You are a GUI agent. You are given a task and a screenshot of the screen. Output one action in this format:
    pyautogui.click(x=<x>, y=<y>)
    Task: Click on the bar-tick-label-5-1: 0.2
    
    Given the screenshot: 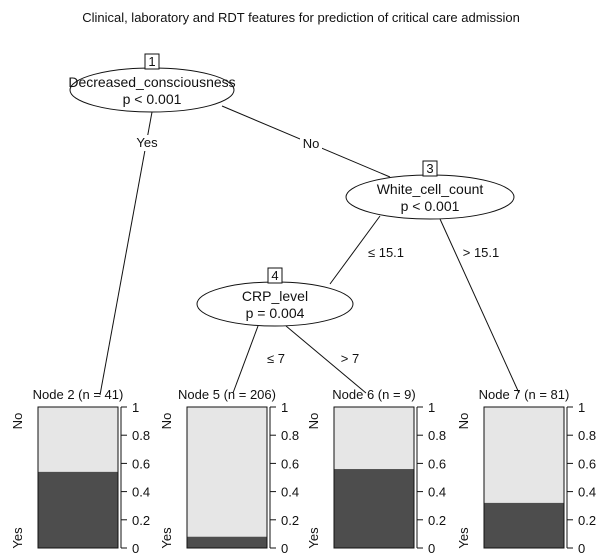 What is the action you would take?
    pyautogui.click(x=290, y=520)
    